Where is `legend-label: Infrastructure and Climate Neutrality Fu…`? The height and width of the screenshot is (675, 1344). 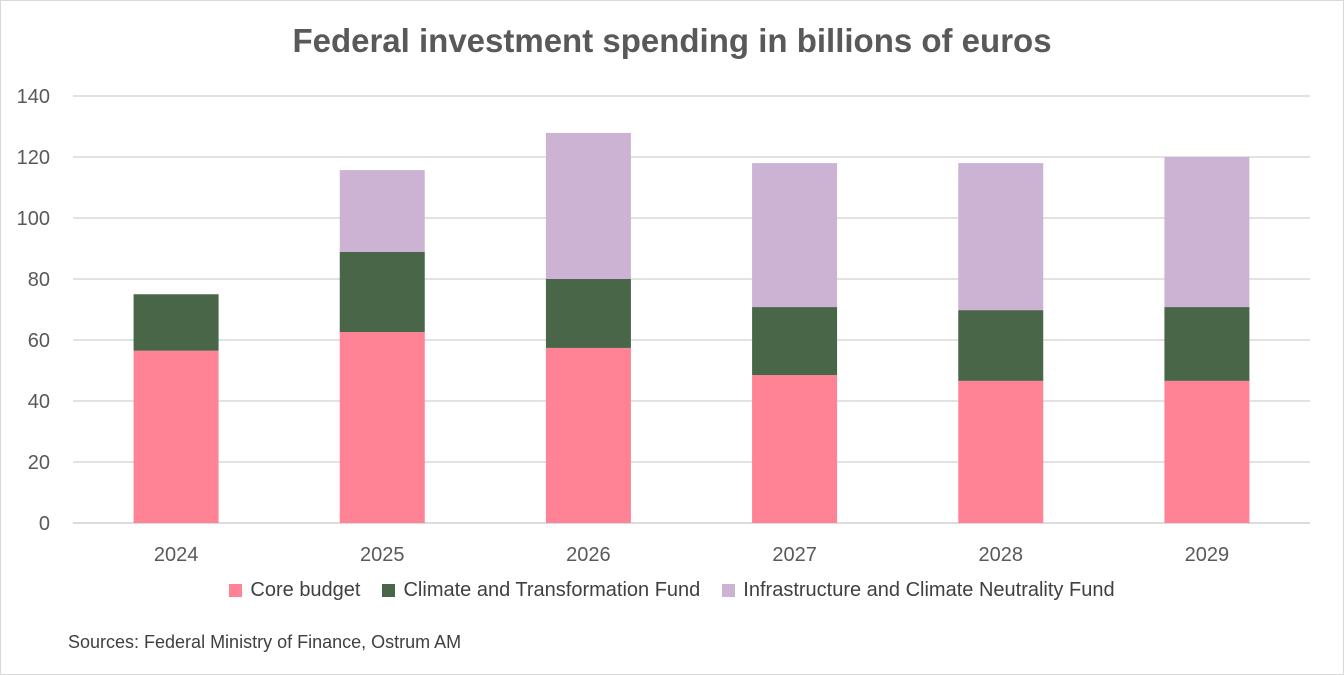 legend-label: Infrastructure and Climate Neutrality Fu… is located at coordinates (929, 590).